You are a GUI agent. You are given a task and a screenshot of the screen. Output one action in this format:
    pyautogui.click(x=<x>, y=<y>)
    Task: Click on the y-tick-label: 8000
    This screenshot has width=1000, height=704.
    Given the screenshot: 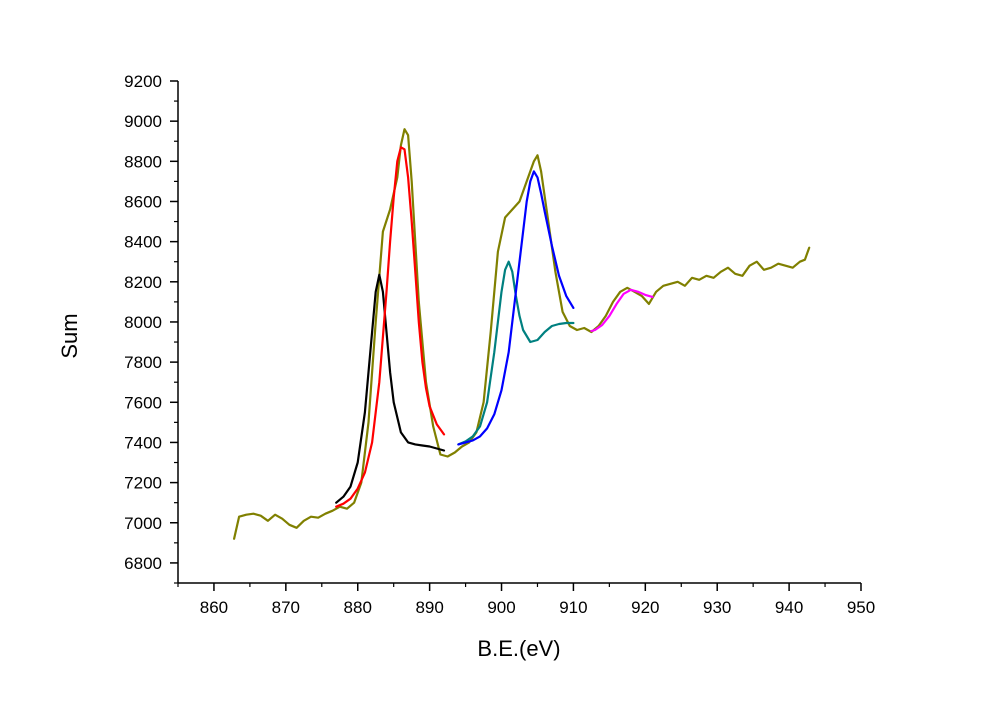 What is the action you would take?
    pyautogui.click(x=143, y=322)
    